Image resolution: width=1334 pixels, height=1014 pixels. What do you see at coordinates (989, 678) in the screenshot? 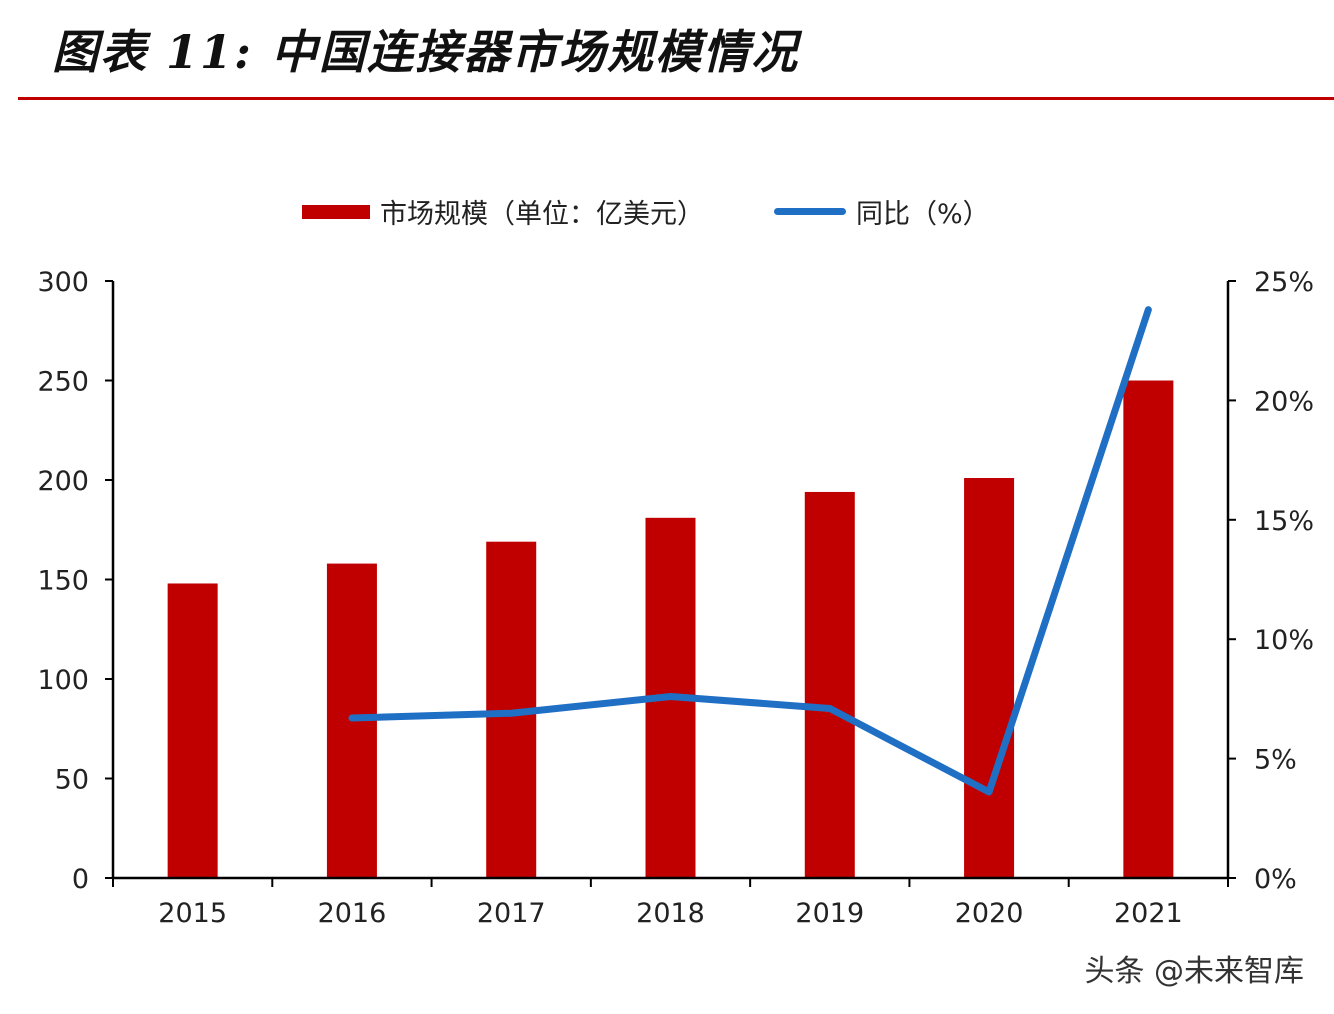
I see `bar-2020` at bounding box center [989, 678].